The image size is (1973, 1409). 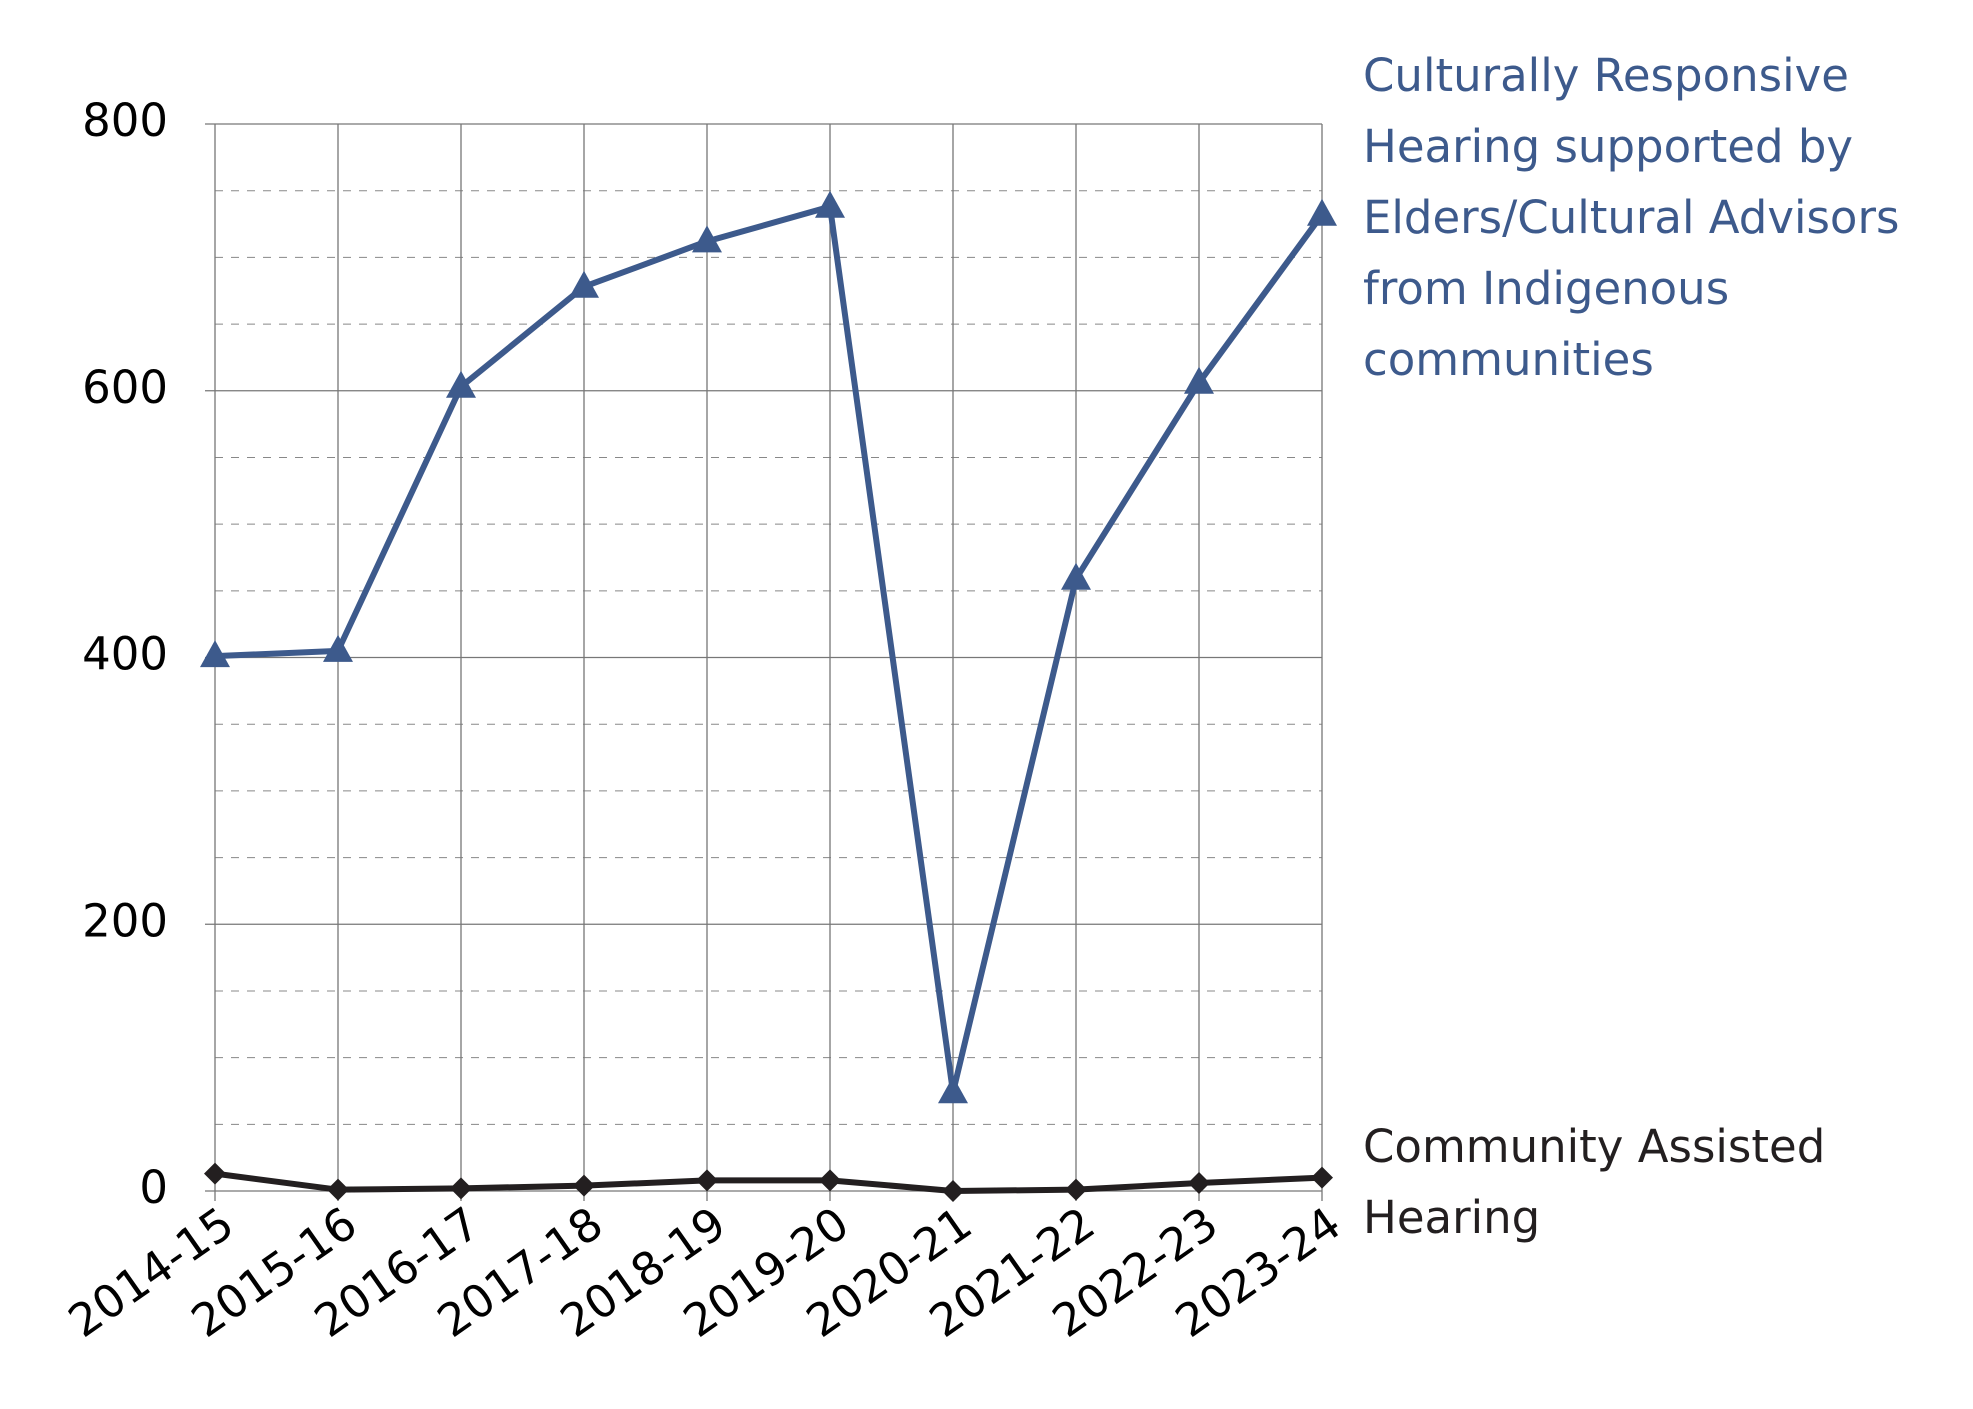 What do you see at coordinates (125, 654) in the screenshot?
I see `y-tick-label: 400` at bounding box center [125, 654].